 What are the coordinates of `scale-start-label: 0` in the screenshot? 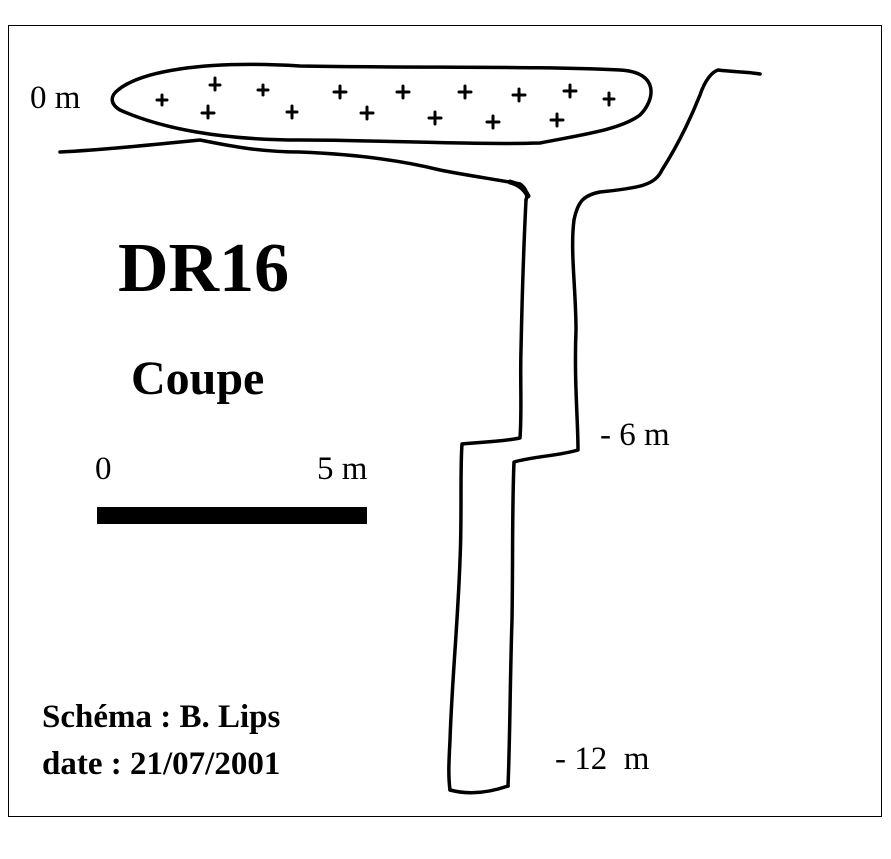 It's located at (103, 469).